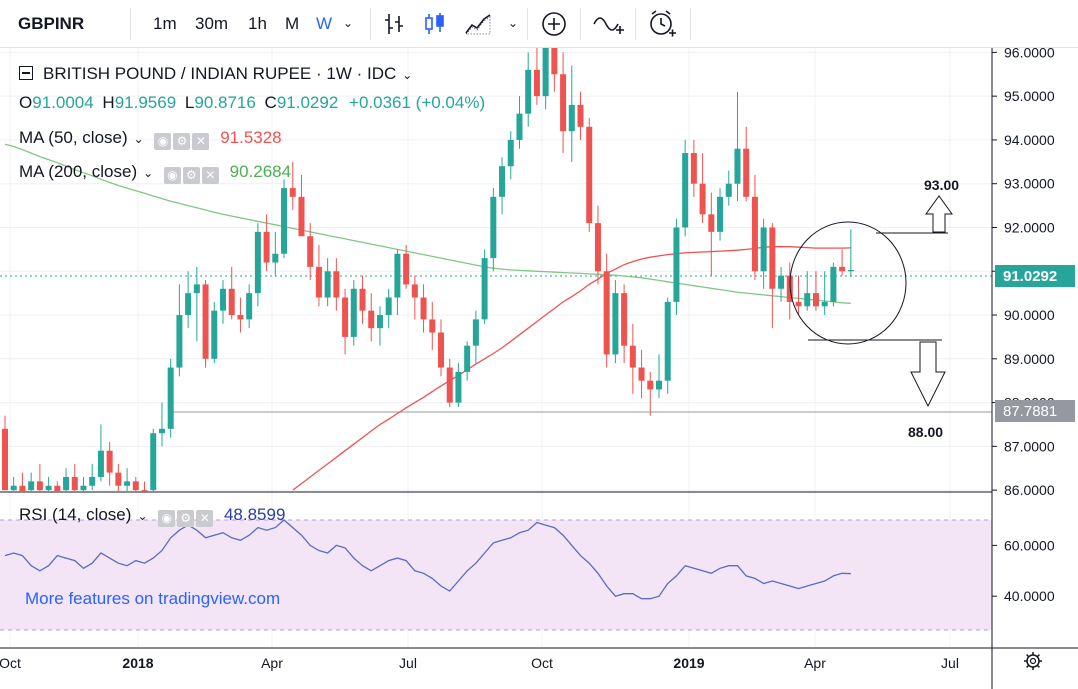 Image resolution: width=1078 pixels, height=689 pixels. I want to click on ma50-label: MA (50, close), so click(73, 137).